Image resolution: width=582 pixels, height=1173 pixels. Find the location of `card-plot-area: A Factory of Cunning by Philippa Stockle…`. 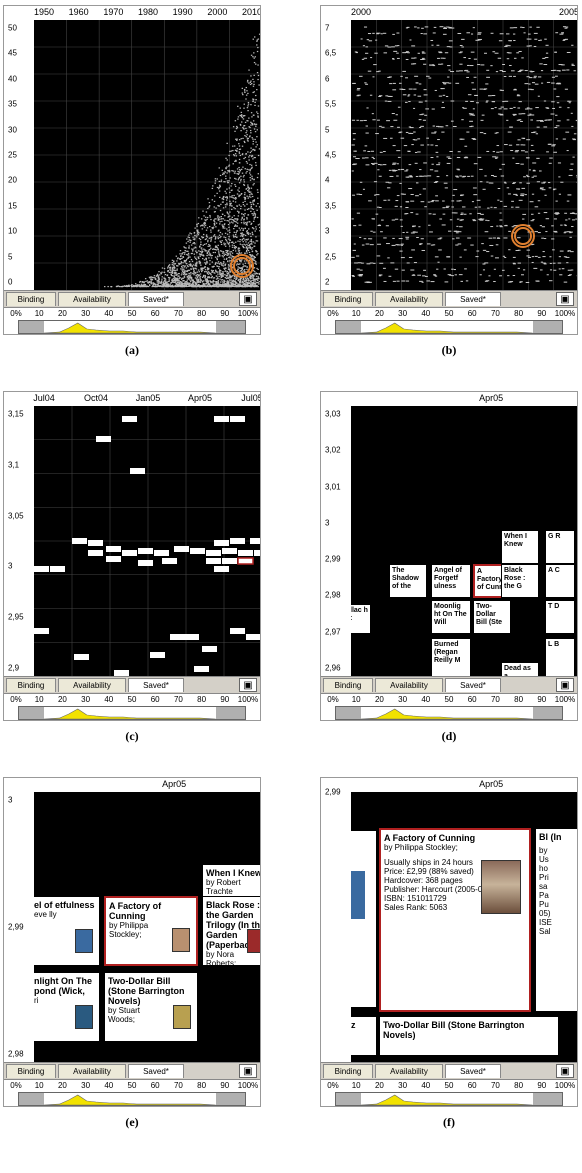

card-plot-area: A Factory of Cunning by Philippa Stockle… is located at coordinates (464, 927).